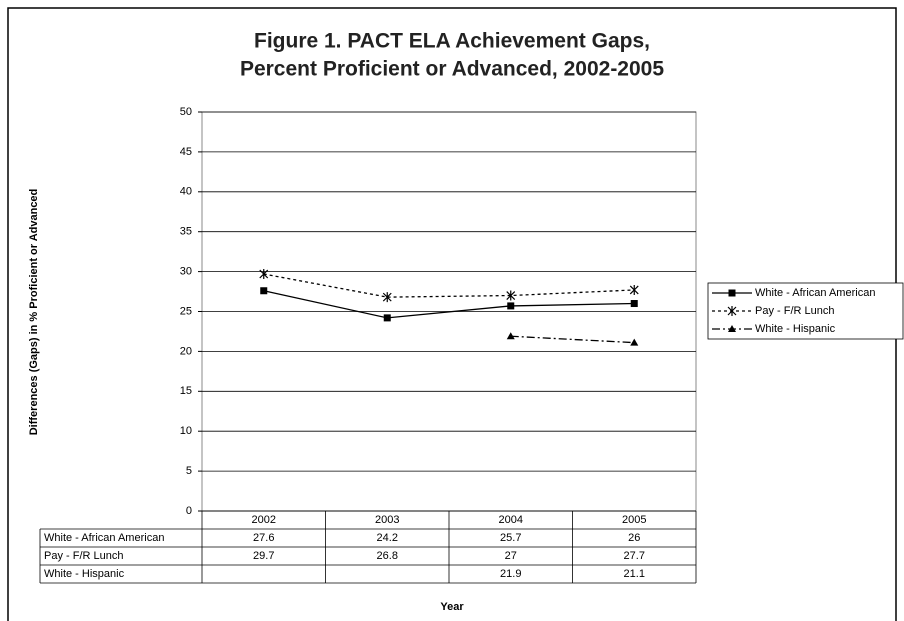 Image resolution: width=904 pixels, height=621 pixels. What do you see at coordinates (387, 538) in the screenshot?
I see `table-cell: 24.2` at bounding box center [387, 538].